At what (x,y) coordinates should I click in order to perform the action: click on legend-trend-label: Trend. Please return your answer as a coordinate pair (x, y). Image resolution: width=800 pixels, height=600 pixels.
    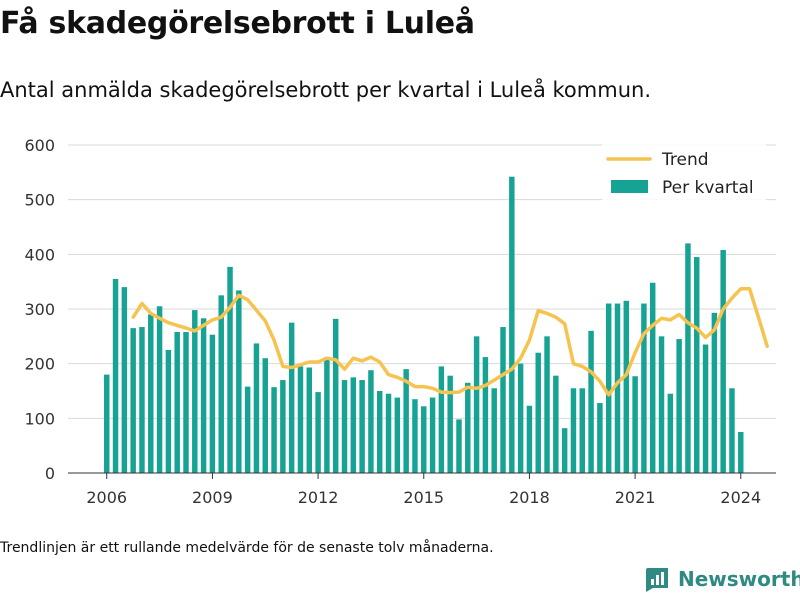
    Looking at the image, I should click on (685, 160).